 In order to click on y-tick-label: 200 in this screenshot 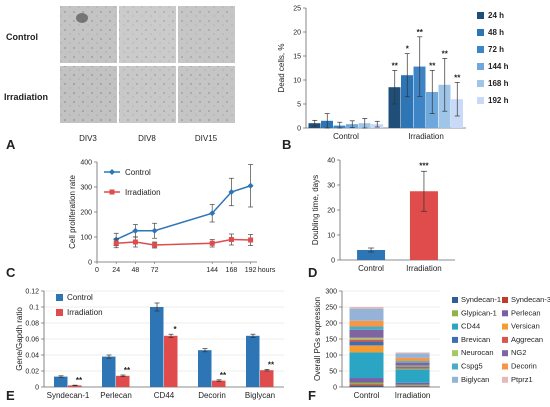, I will do `click(331, 324)`.